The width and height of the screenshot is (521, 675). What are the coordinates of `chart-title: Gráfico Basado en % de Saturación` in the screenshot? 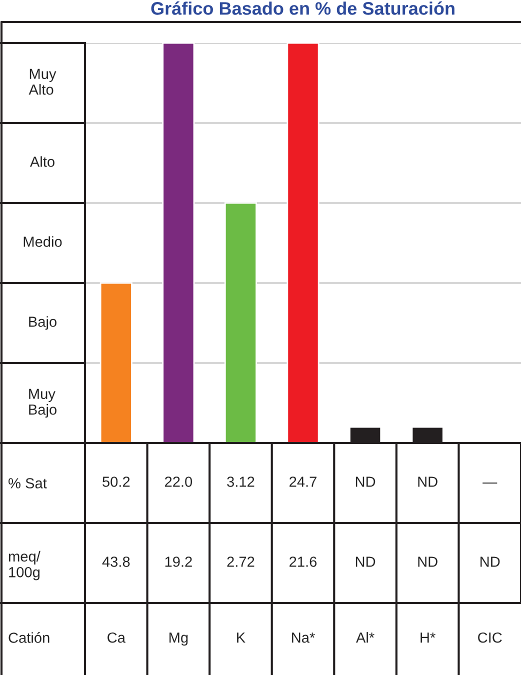 It's located at (302, 8).